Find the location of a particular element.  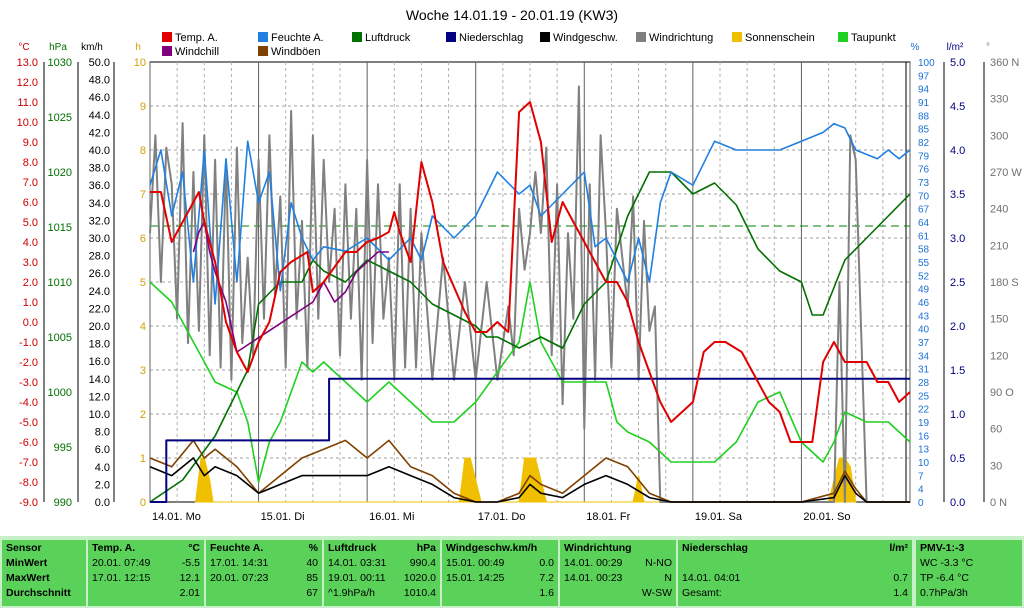

stats-panel-header: Niederschlag l/m² is located at coordinates (795, 548).